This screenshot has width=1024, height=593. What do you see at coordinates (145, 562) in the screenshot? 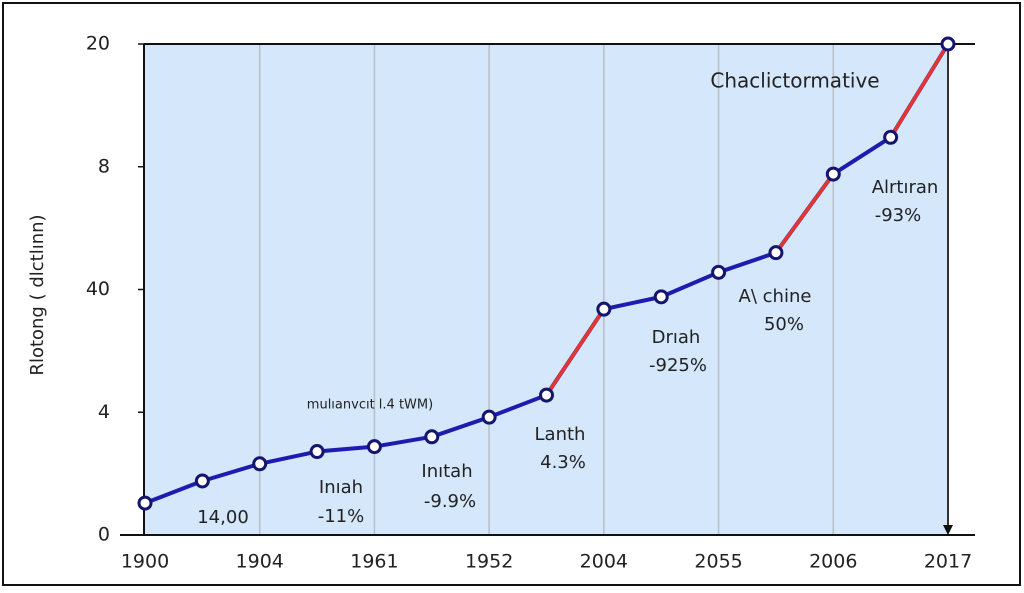
I see `x-tick-label: 1900` at bounding box center [145, 562].